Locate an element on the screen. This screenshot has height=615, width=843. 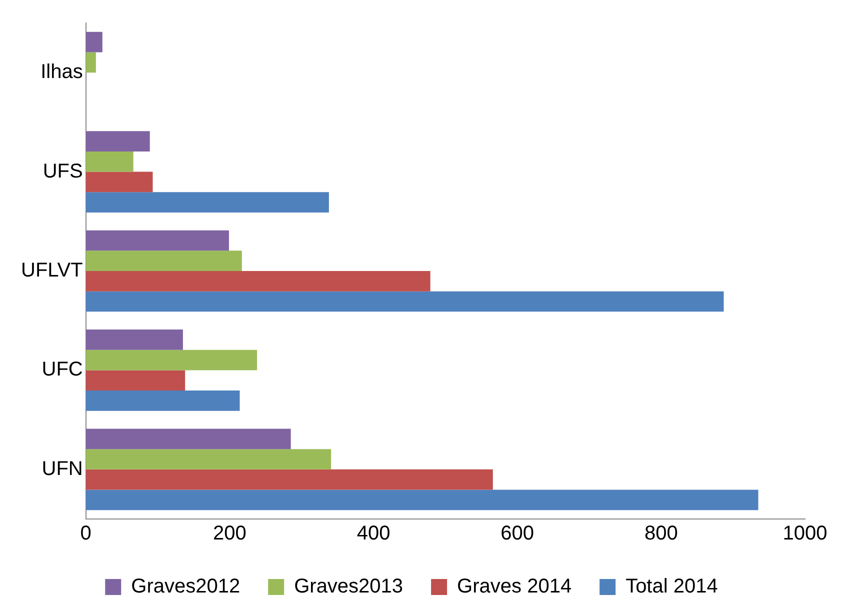
x-tick-label: 800 is located at coordinates (661, 533).